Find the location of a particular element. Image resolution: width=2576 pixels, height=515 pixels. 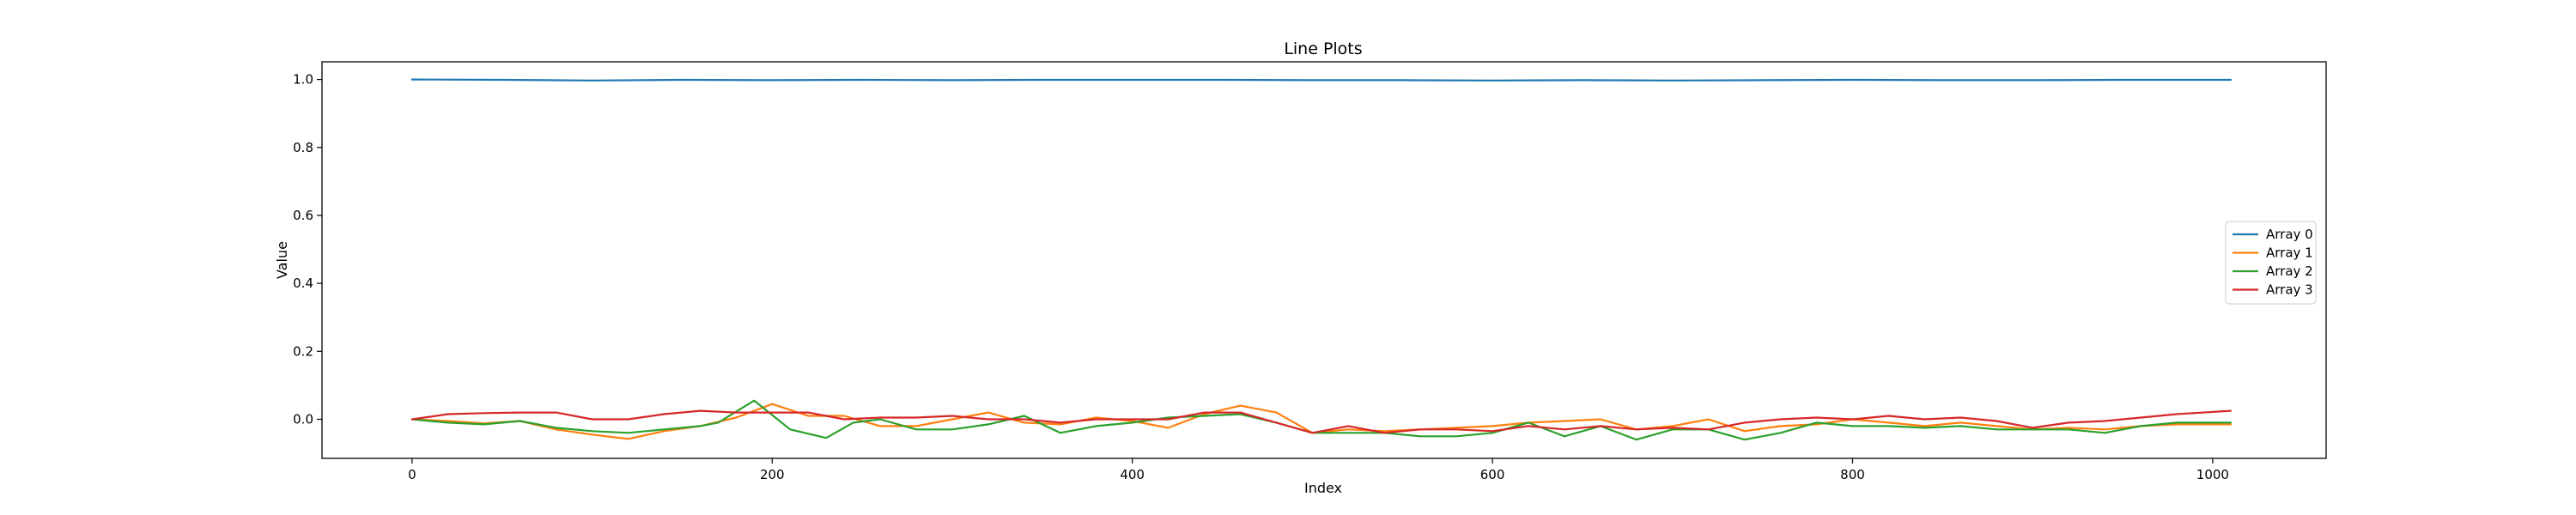

y-tick-label: 0.0 is located at coordinates (303, 419).